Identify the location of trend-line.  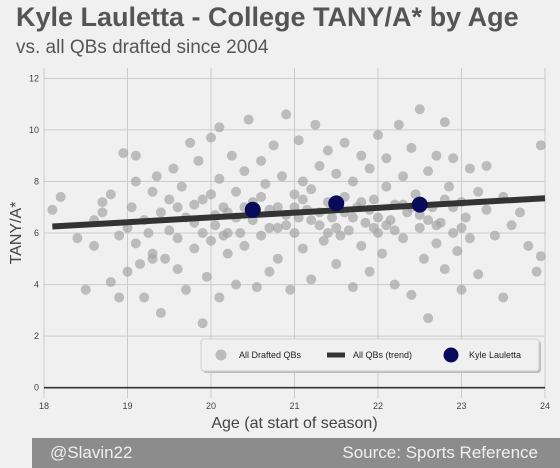
(299, 212).